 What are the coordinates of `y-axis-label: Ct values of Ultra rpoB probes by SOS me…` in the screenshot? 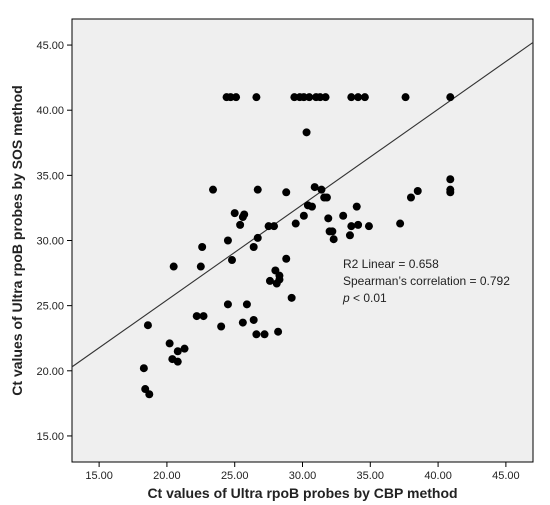 It's located at (17, 240).